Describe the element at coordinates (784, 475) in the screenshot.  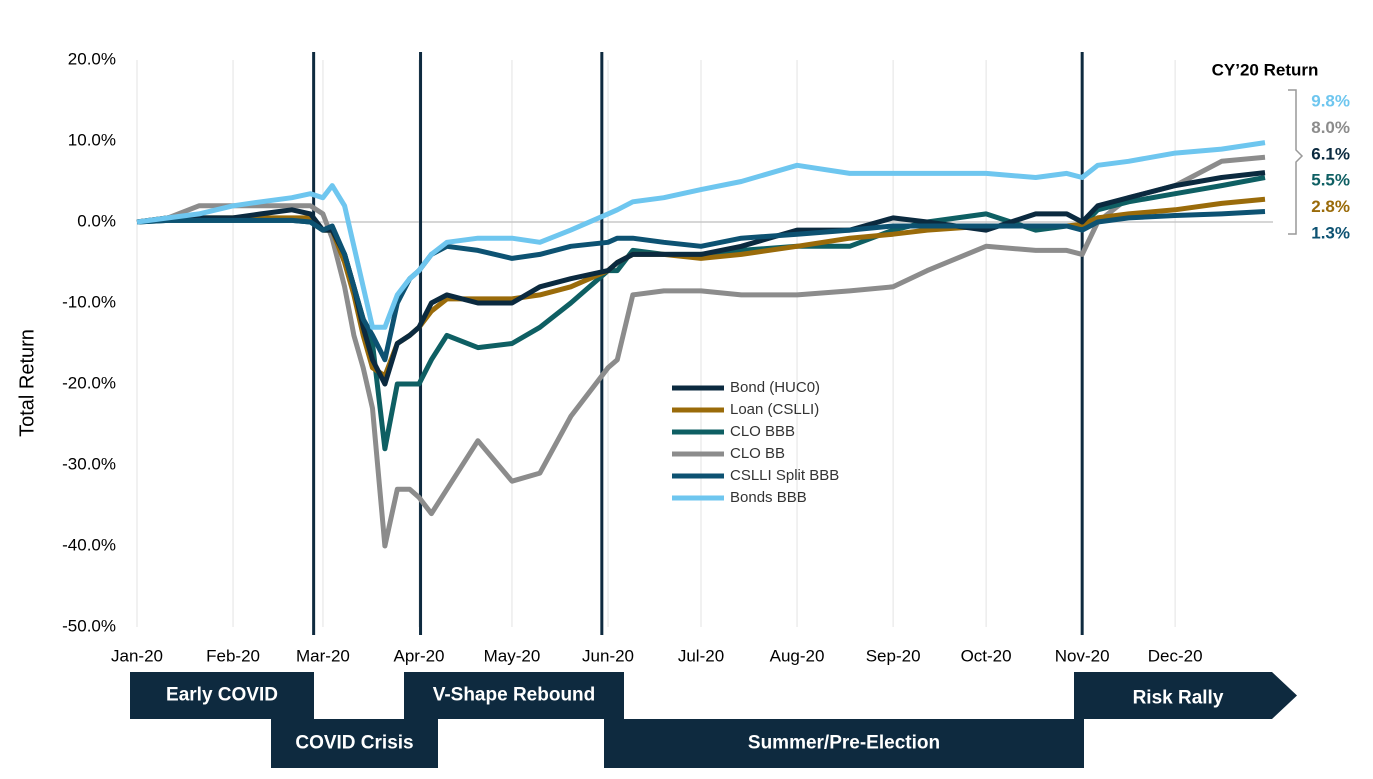
I see `legend-label: CSLLI Split BBB` at that location.